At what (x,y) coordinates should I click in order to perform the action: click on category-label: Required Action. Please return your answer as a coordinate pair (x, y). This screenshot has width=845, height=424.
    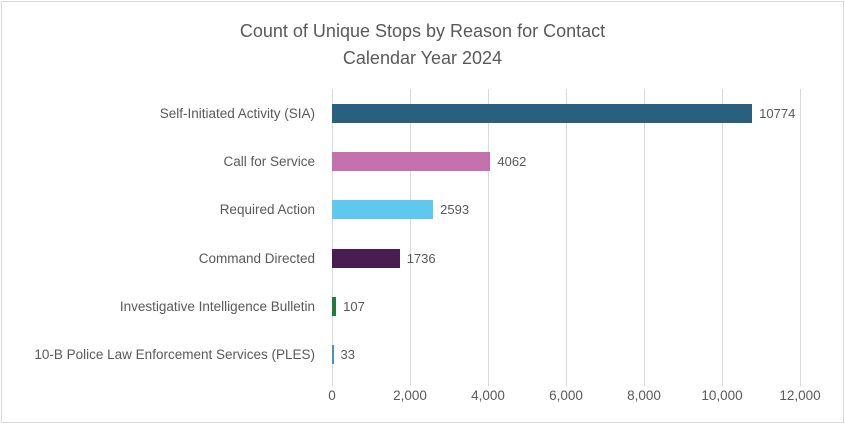
    Looking at the image, I should click on (267, 210).